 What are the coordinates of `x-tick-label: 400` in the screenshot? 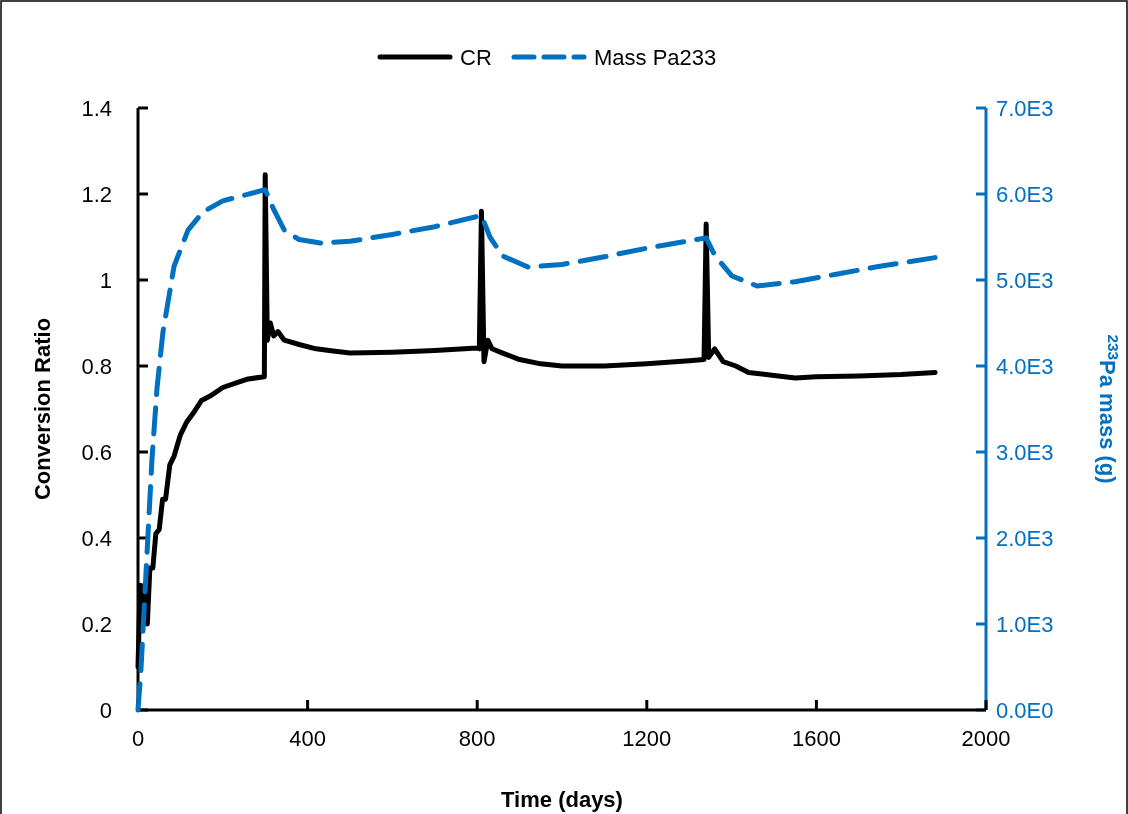 It's located at (307, 738).